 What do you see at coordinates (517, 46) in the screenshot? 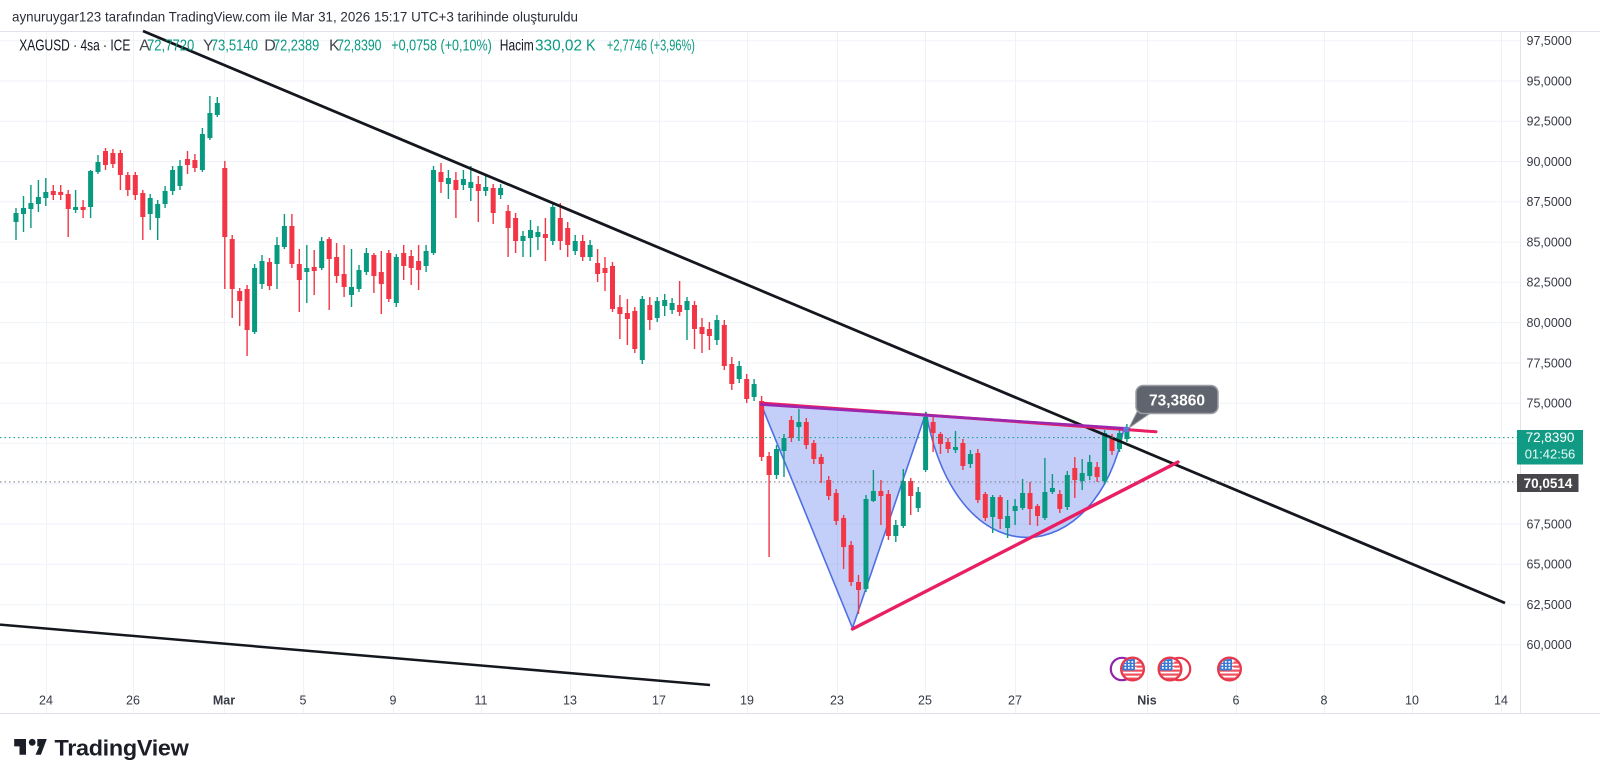
I see `svg-text: Hacim` at bounding box center [517, 46].